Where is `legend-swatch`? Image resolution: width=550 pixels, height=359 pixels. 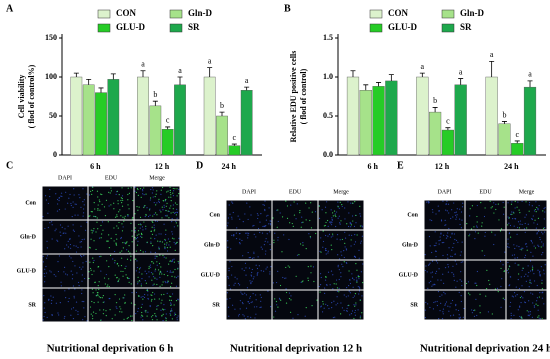 legend-swatch is located at coordinates (376, 28).